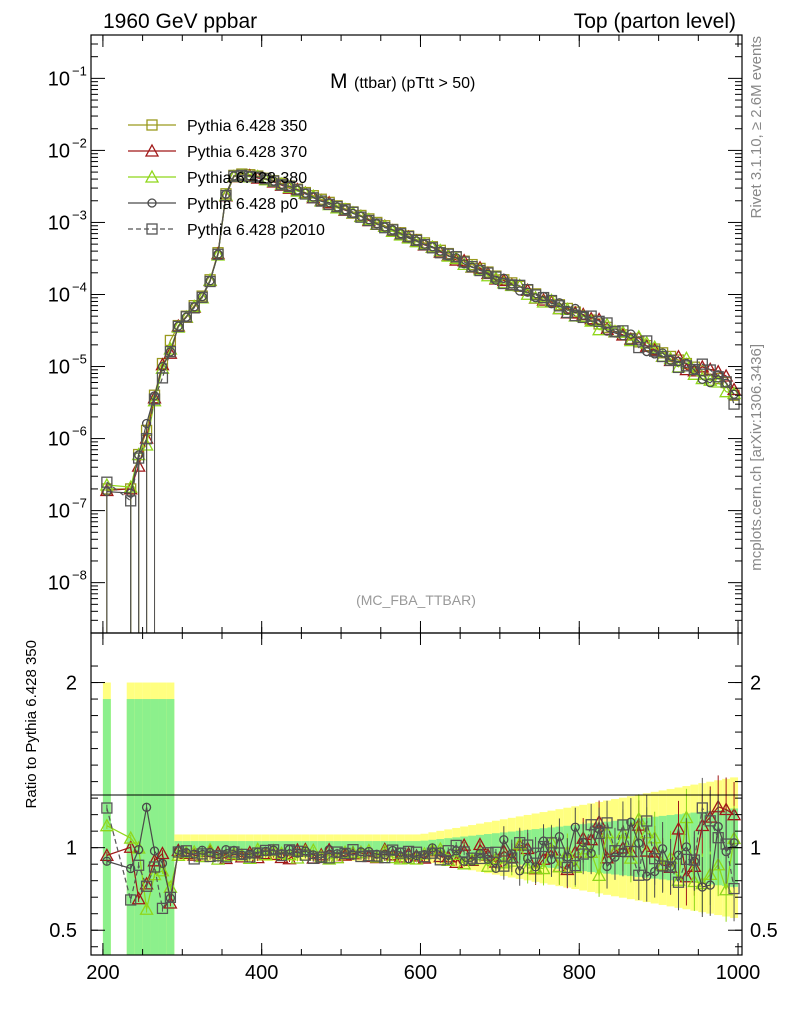  Describe the element at coordinates (414, 83) in the screenshot. I see `plot-title-sub: (ttbar) (pTtt > 50)` at that location.